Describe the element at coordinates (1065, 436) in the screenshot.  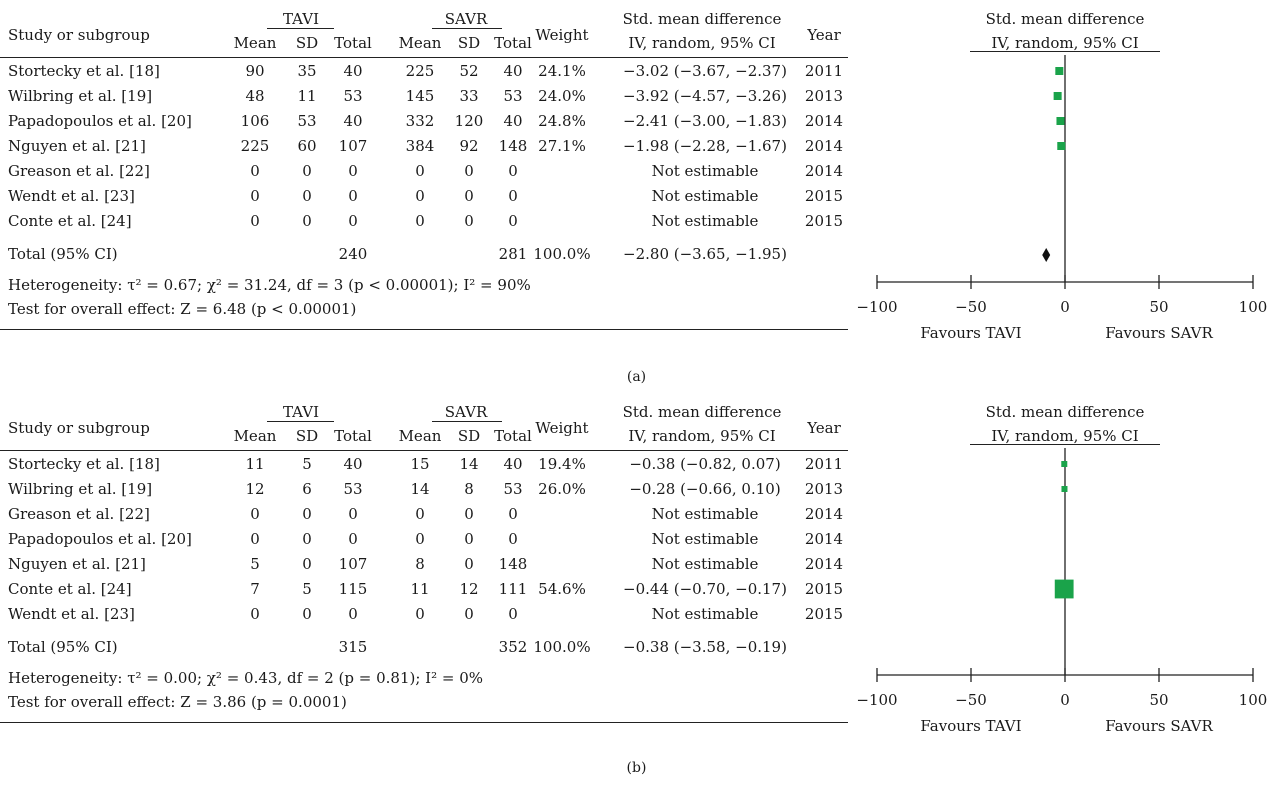
I see `header-plot-bottom: IV, random, 95% CI` at that location.